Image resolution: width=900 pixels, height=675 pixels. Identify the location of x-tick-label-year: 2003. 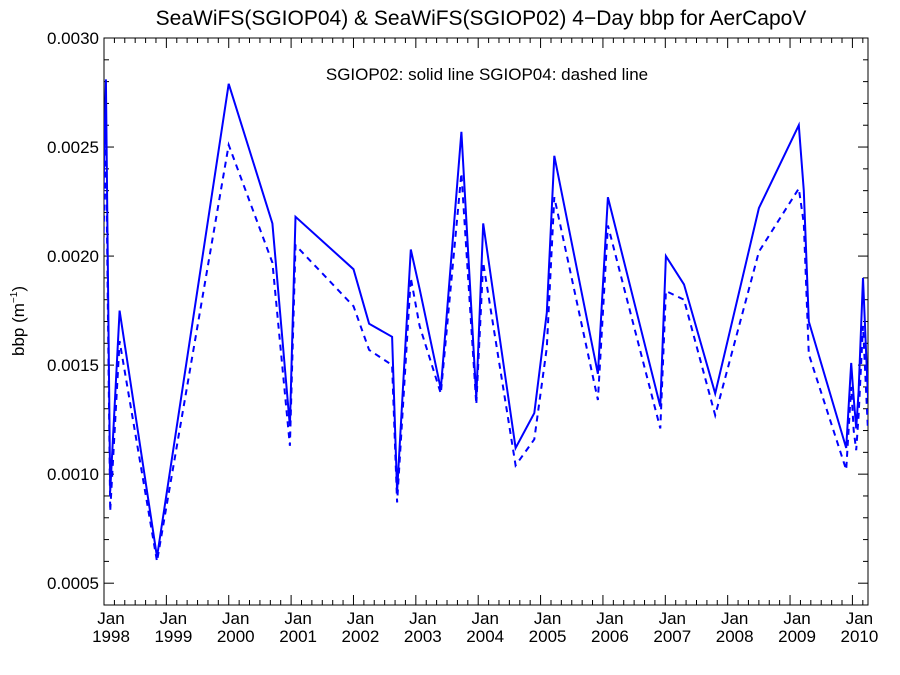
(423, 636).